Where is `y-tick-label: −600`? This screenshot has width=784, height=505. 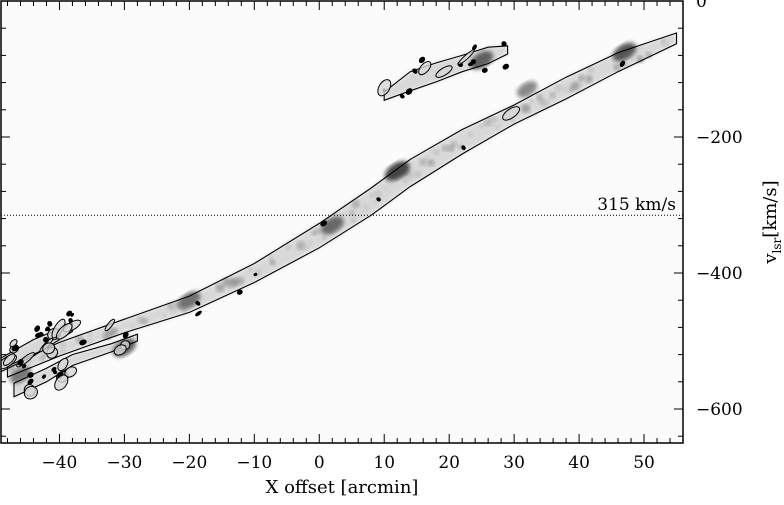 y-tick-label: −600 is located at coordinates (719, 410).